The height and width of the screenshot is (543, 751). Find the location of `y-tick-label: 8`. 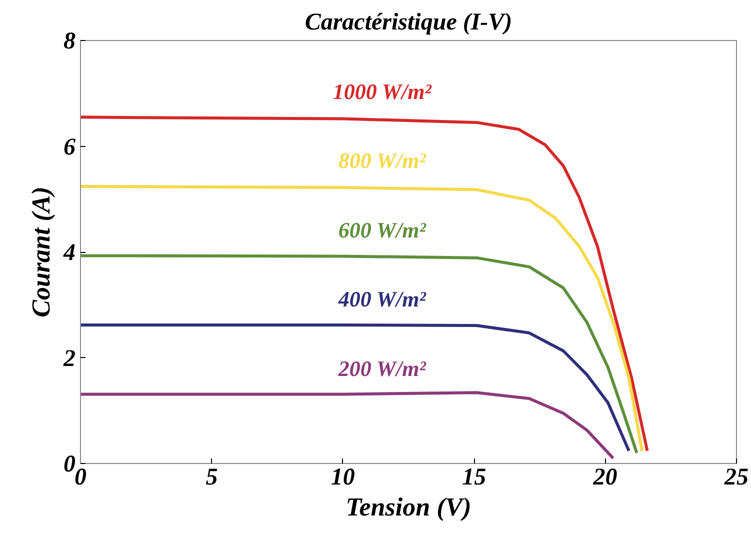

y-tick-label: 8 is located at coordinates (70, 41).